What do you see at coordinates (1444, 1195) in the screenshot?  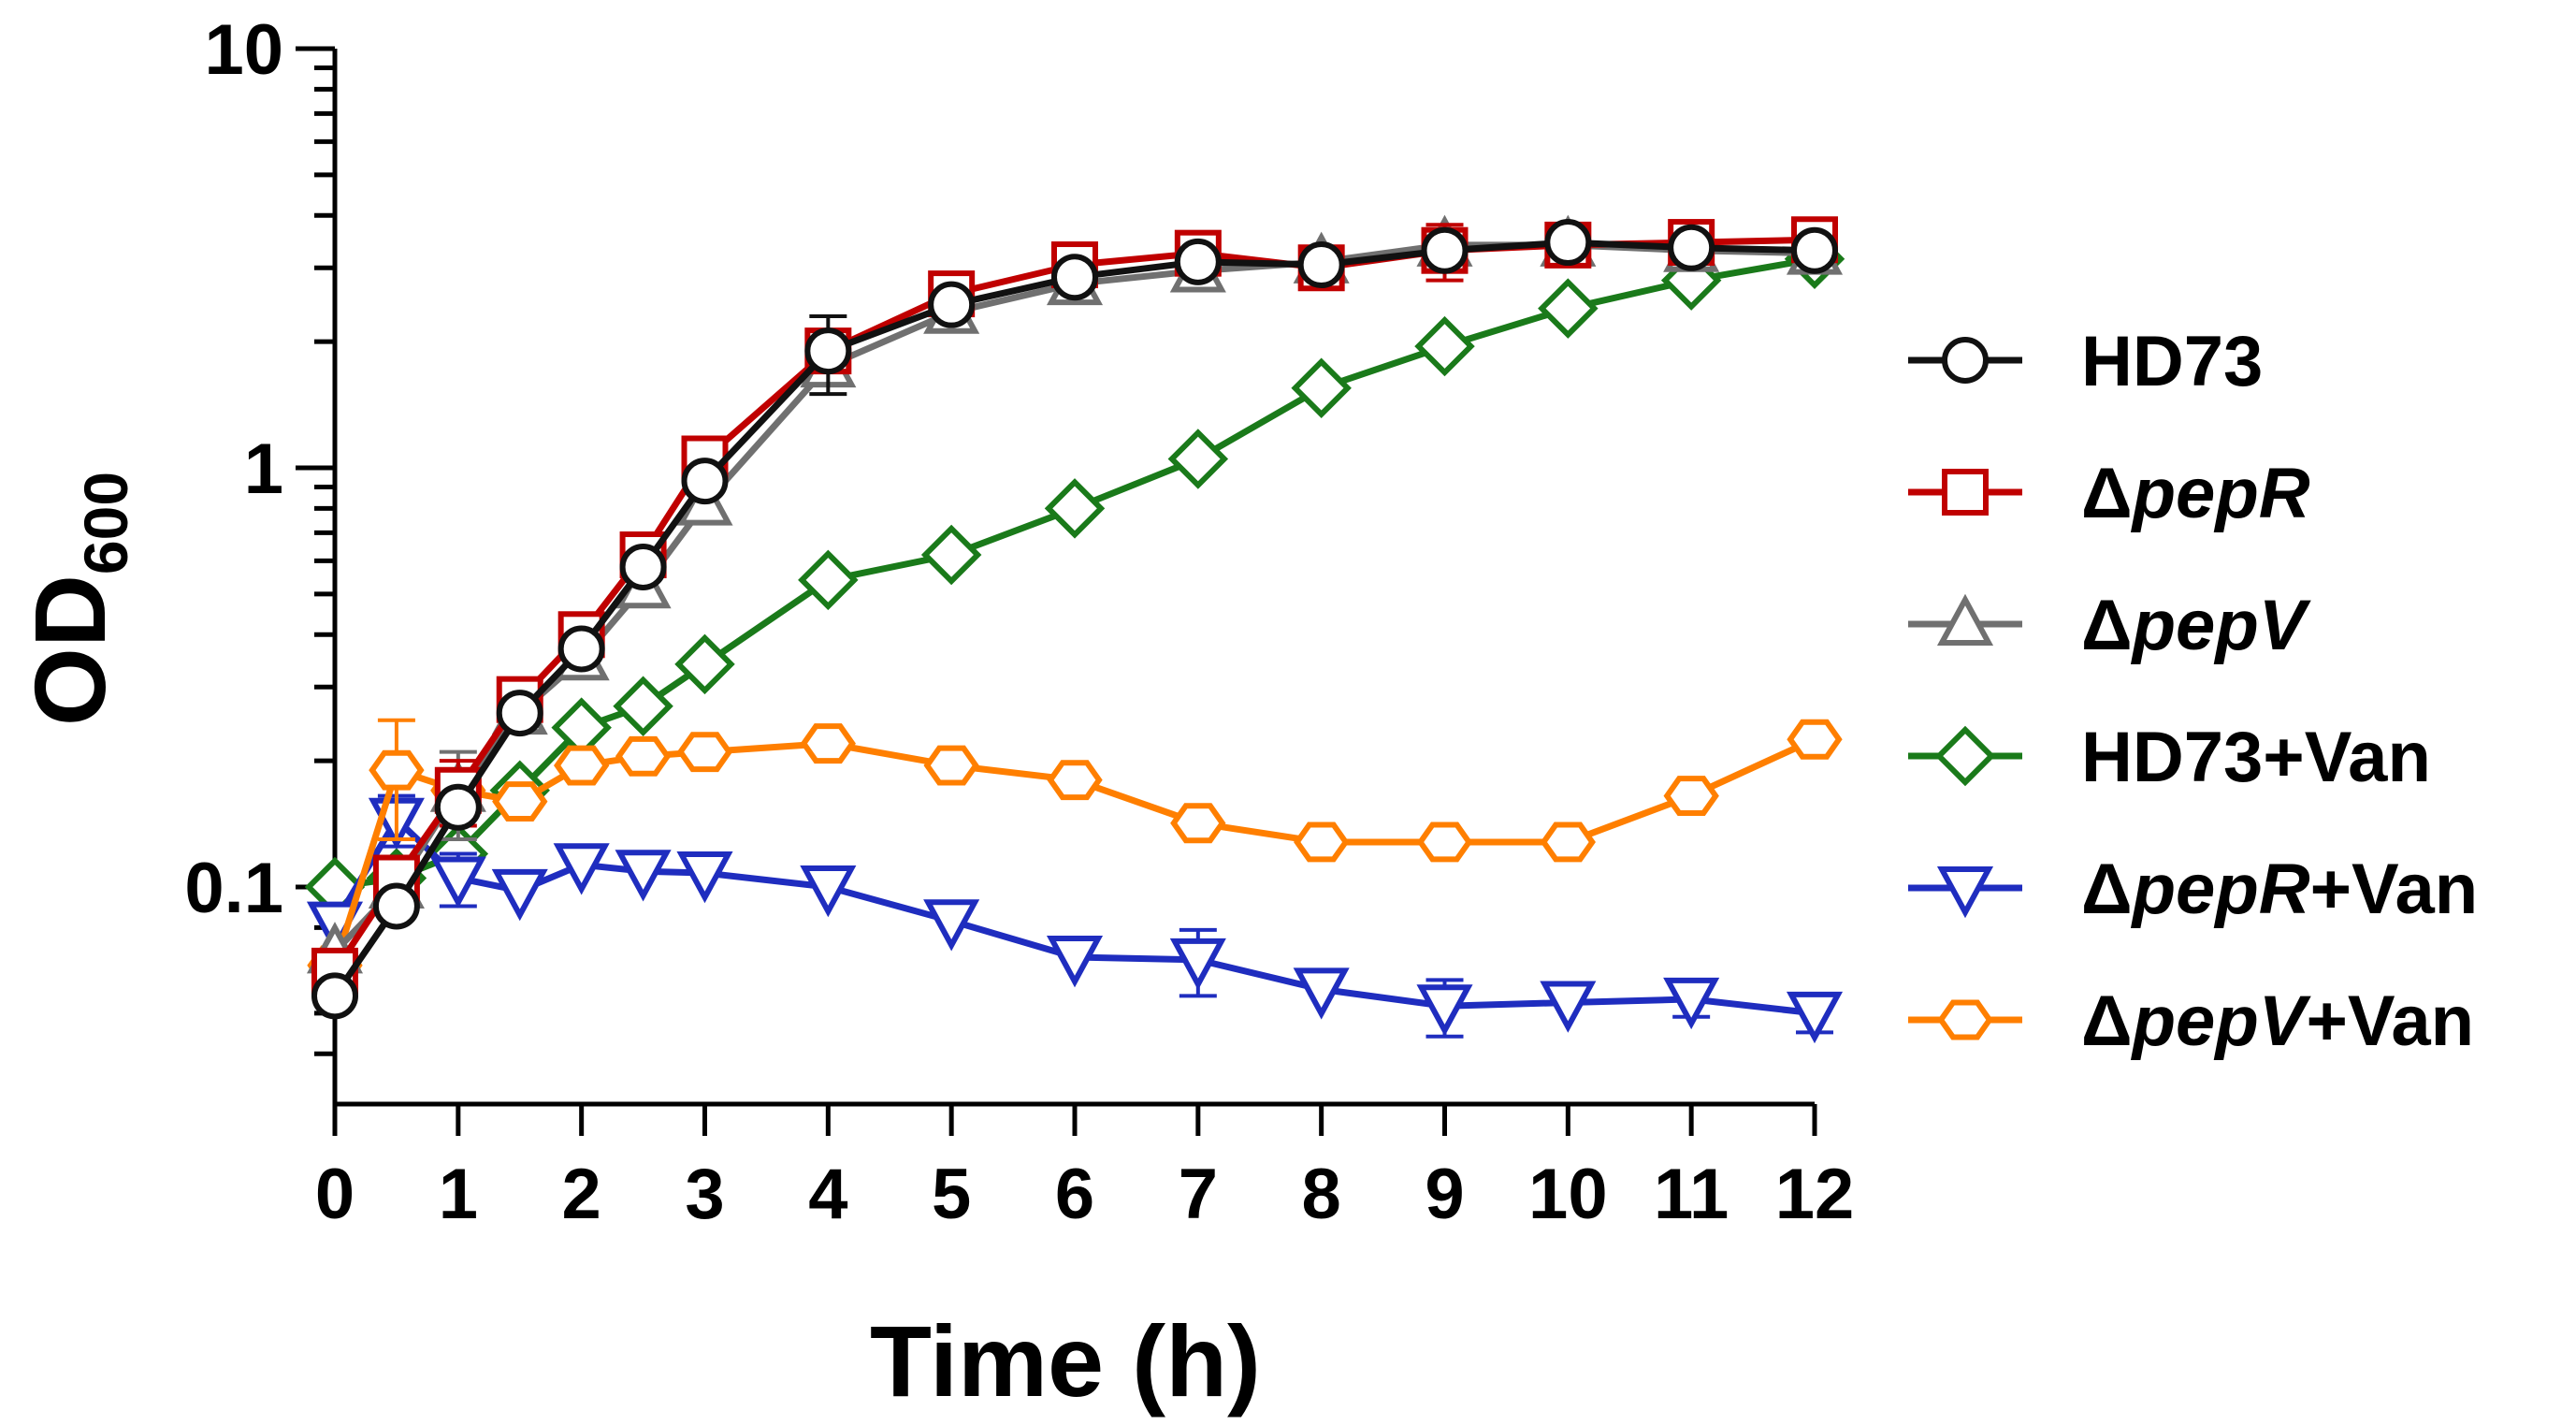 I see `x-tick-label: 9` at bounding box center [1444, 1195].